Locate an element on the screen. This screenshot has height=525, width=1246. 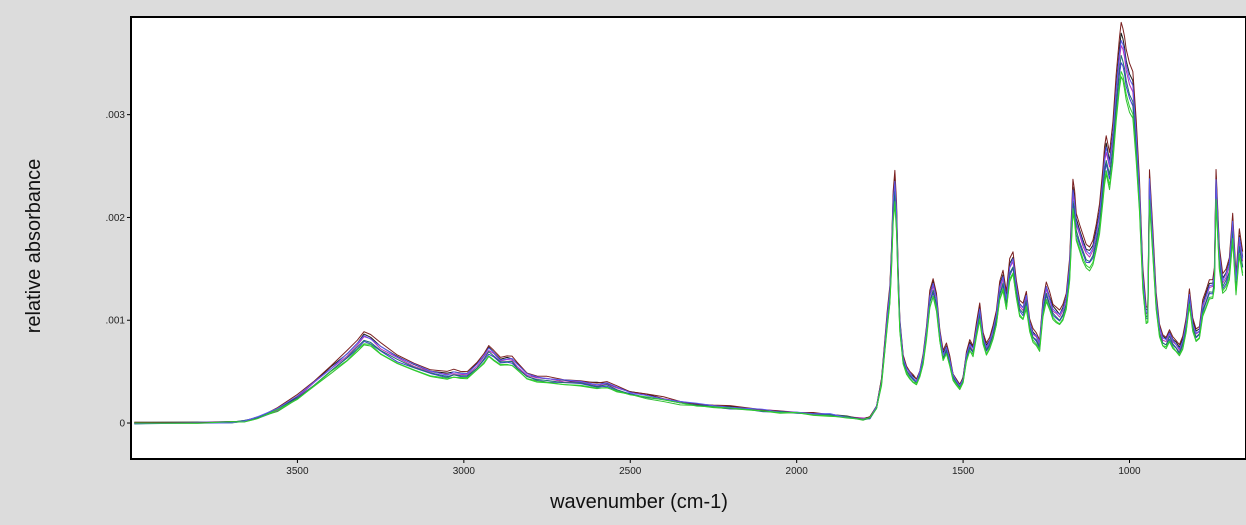
x-tick-label: 2000 is located at coordinates (797, 471).